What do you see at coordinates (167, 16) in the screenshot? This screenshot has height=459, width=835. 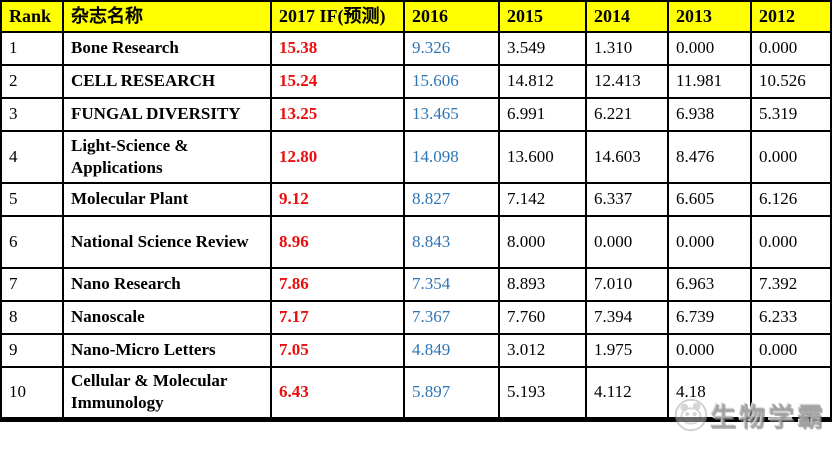 I see `col-header-journal: 杂志名称` at bounding box center [167, 16].